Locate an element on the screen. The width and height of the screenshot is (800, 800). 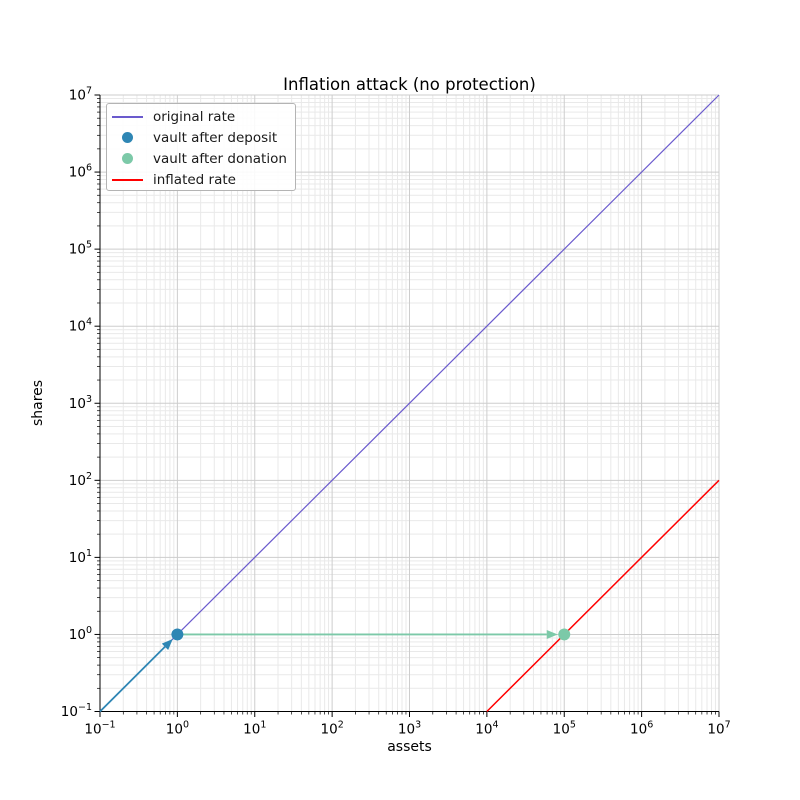
scatter-points is located at coordinates (371, 634).